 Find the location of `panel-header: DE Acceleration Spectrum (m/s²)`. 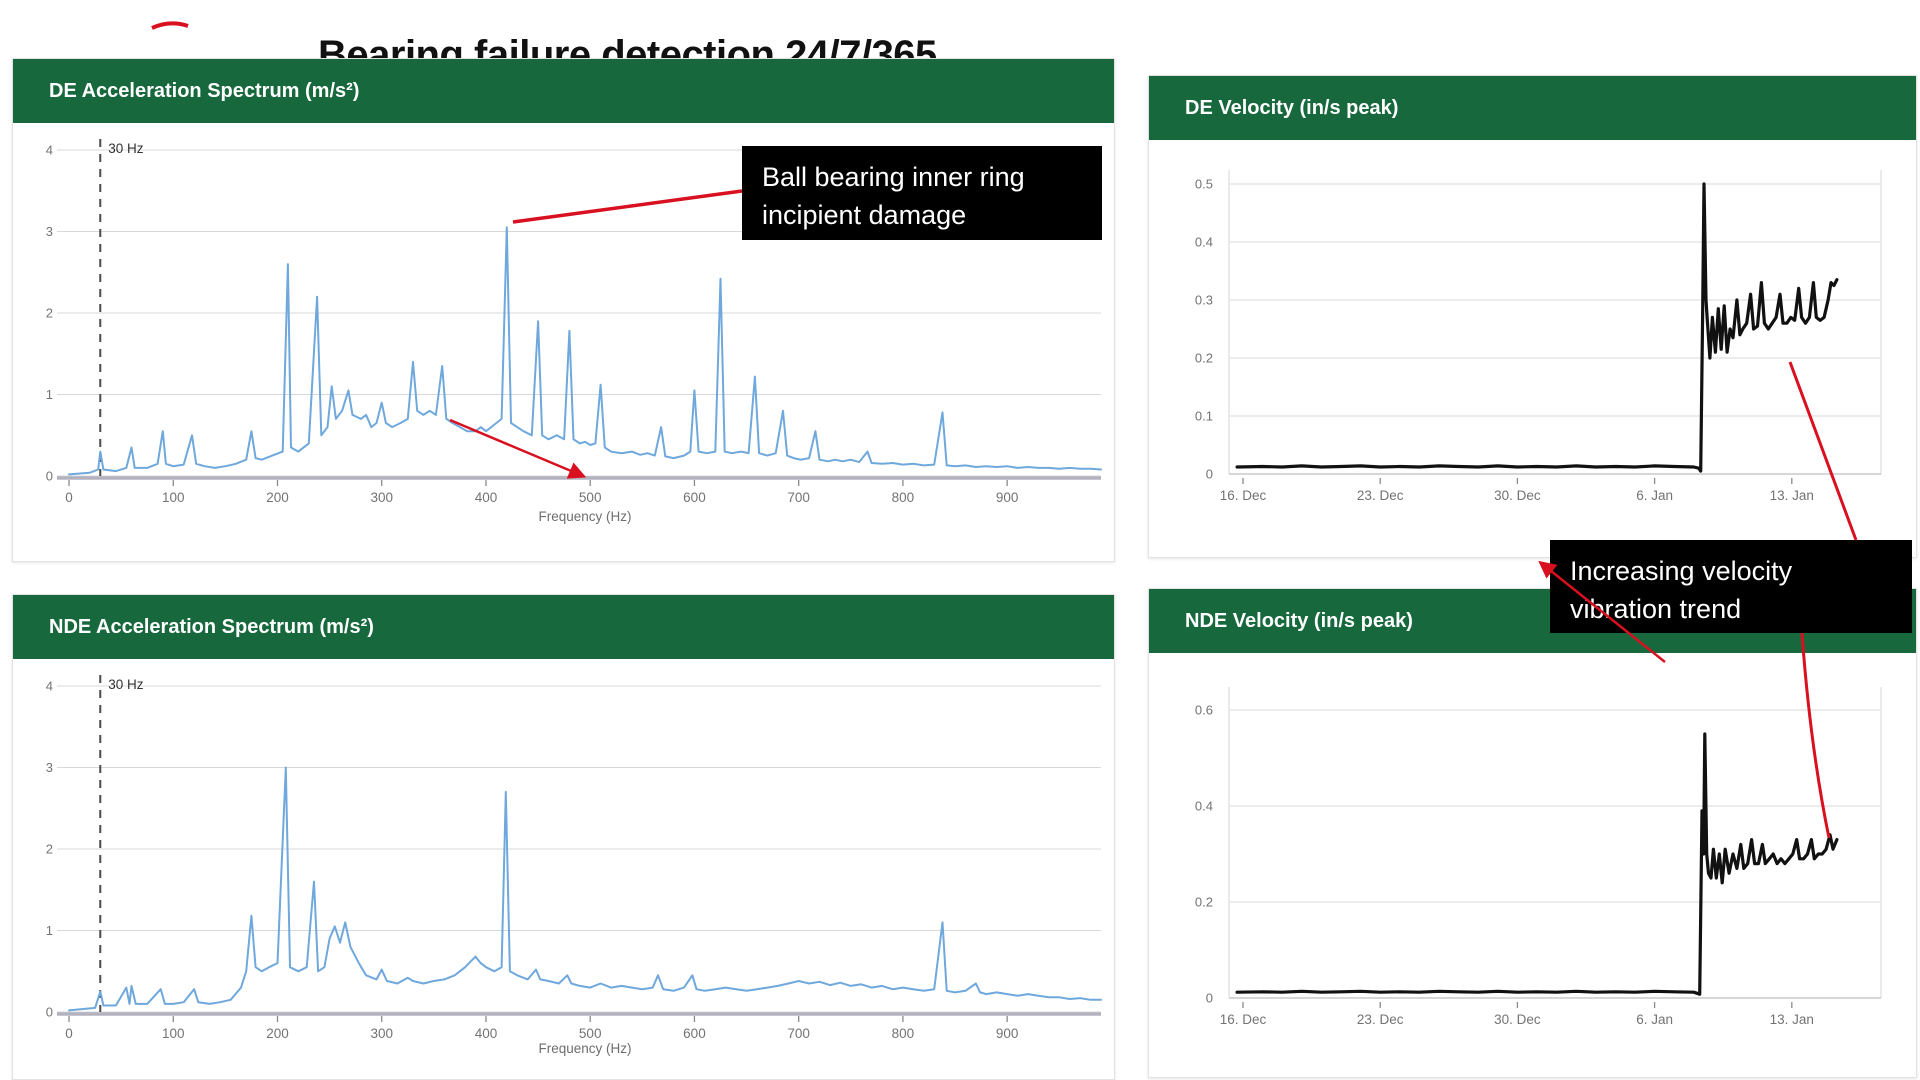

panel-header: DE Acceleration Spectrum (m/s²) is located at coordinates (563, 91).